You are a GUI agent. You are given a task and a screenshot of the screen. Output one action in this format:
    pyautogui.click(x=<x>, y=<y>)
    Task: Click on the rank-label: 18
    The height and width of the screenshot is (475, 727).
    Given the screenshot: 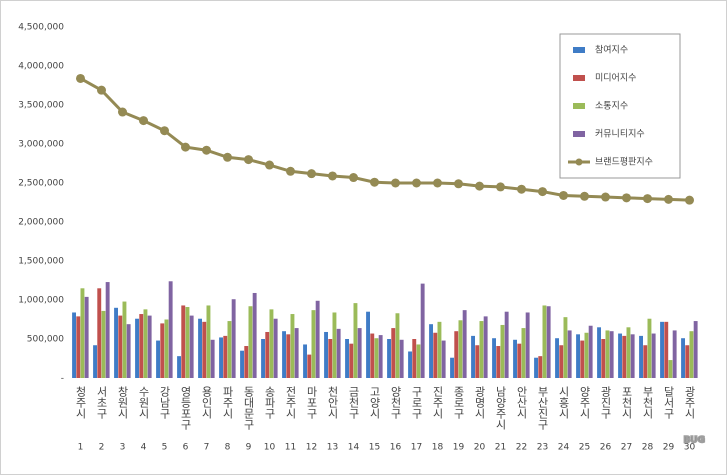 What is the action you would take?
    pyautogui.click(x=438, y=448)
    